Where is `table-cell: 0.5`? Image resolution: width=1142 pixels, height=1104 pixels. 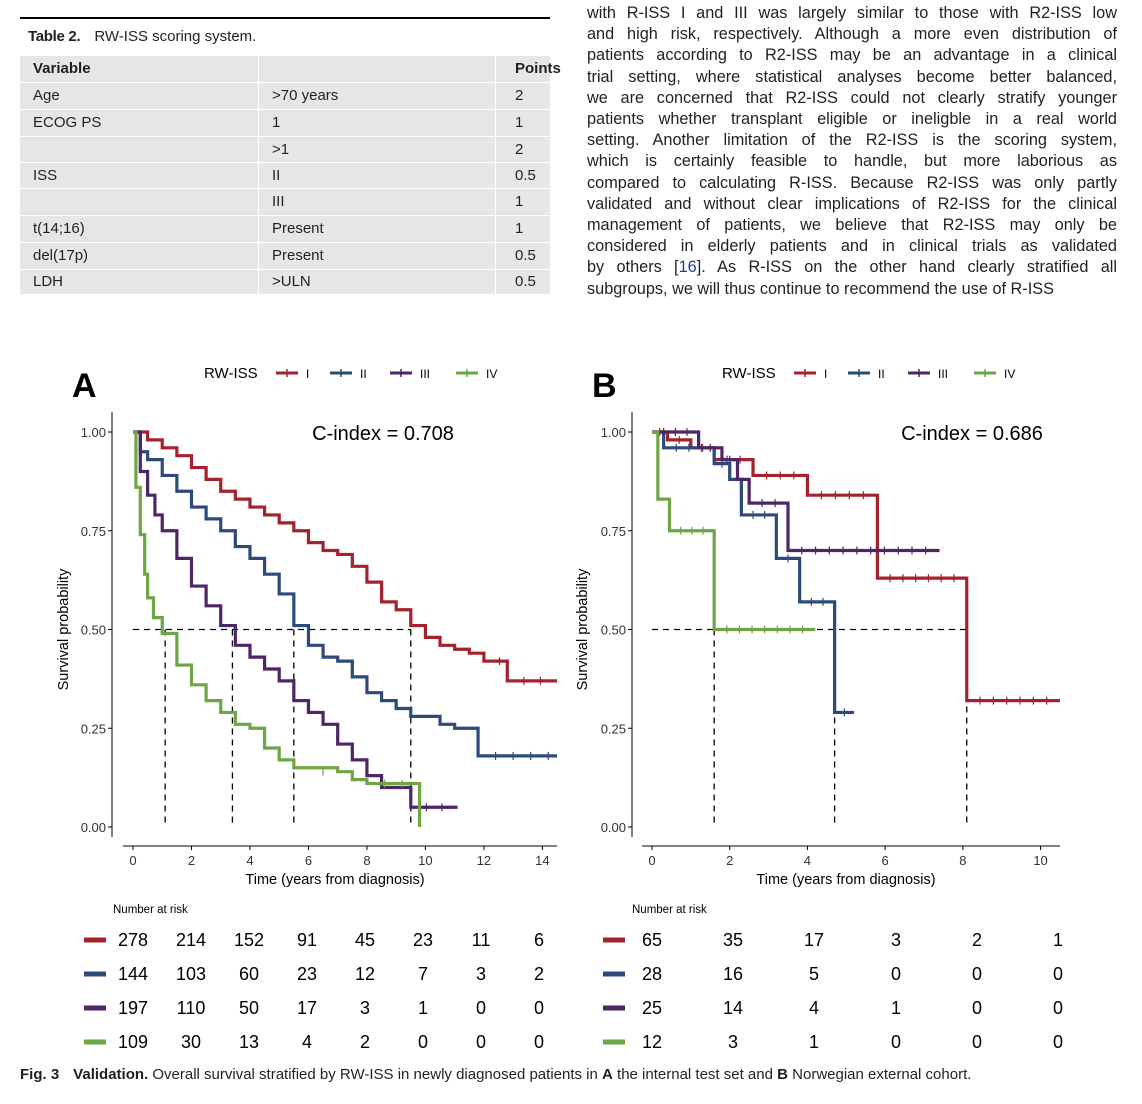 table-cell: 0.5 is located at coordinates (523, 175).